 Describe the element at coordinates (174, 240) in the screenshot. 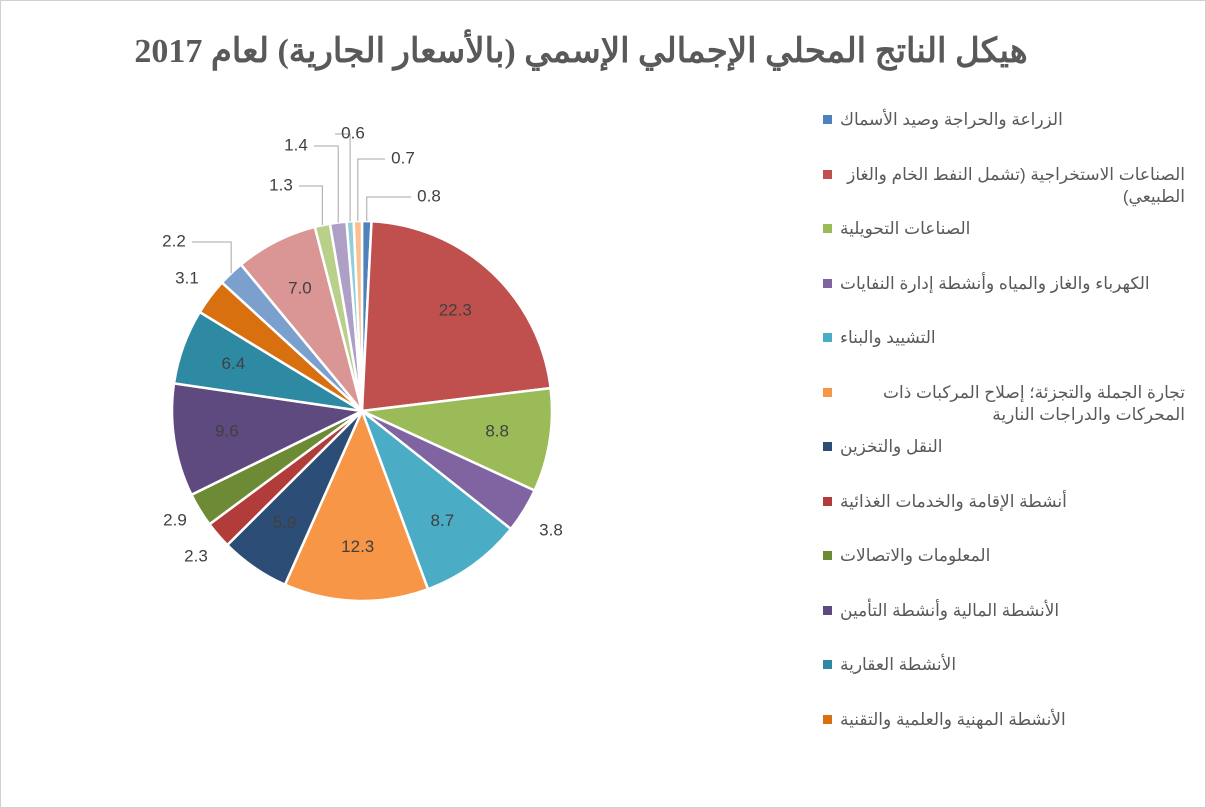

I see `data-label: 2.2` at that location.